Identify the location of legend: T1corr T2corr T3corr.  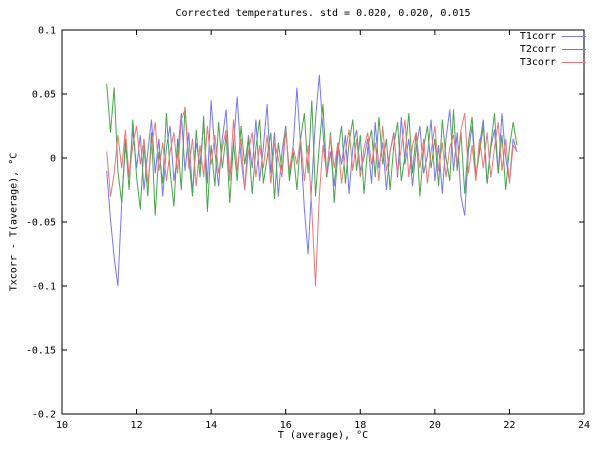
(553, 49).